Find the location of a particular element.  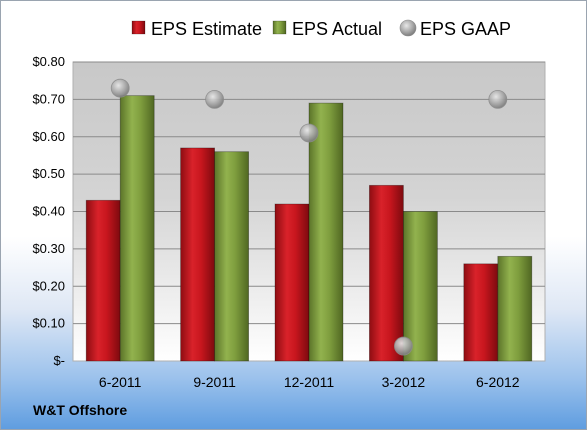

y-tick-label: $0.40 is located at coordinates (48, 211).